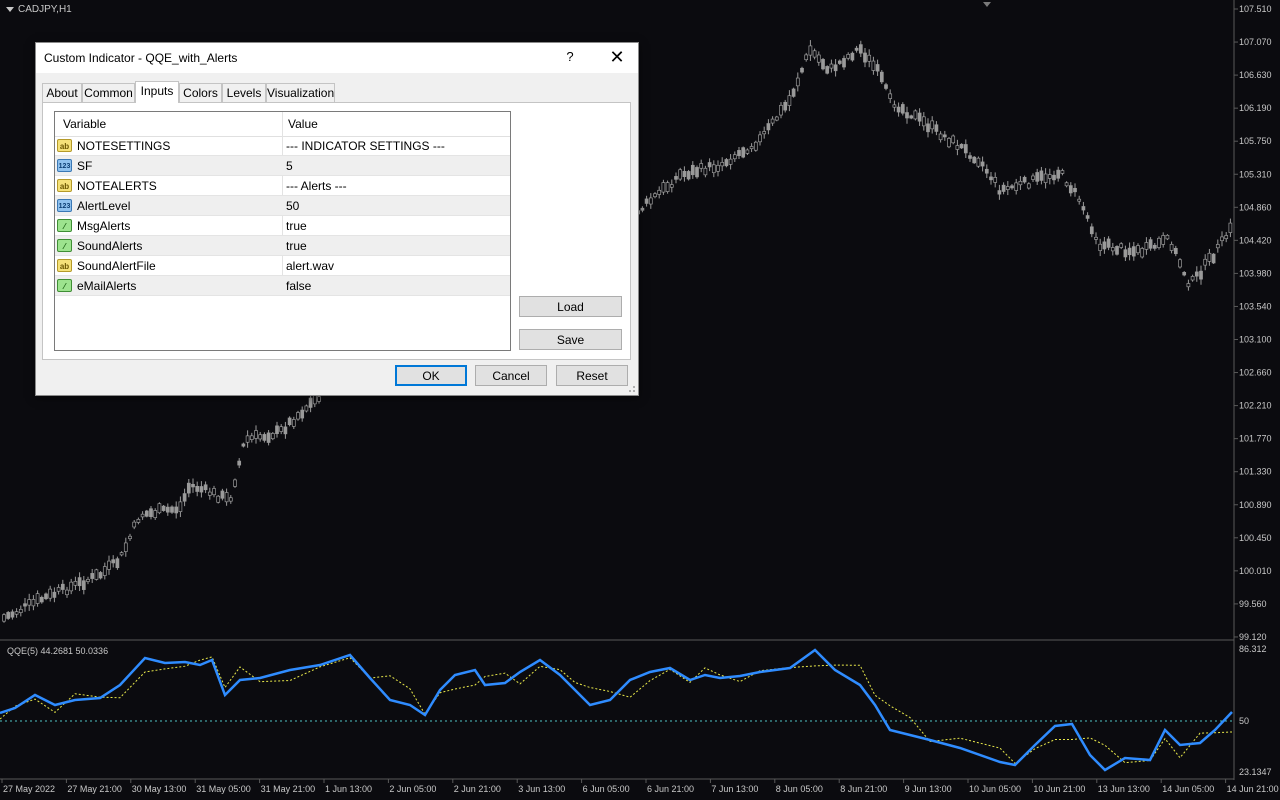 Image resolution: width=1280 pixels, height=800 pixels. I want to click on row-value: false, so click(299, 286).